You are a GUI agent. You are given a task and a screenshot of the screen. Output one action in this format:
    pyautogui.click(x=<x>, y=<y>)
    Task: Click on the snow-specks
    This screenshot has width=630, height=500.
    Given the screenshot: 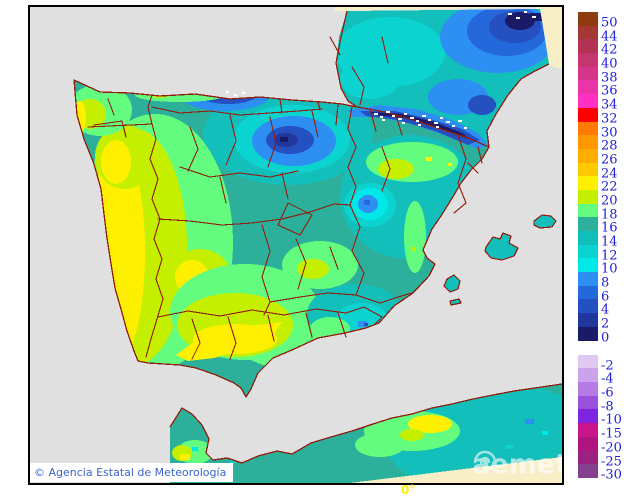 What is the action you would take?
    pyautogui.click(x=381, y=70)
    